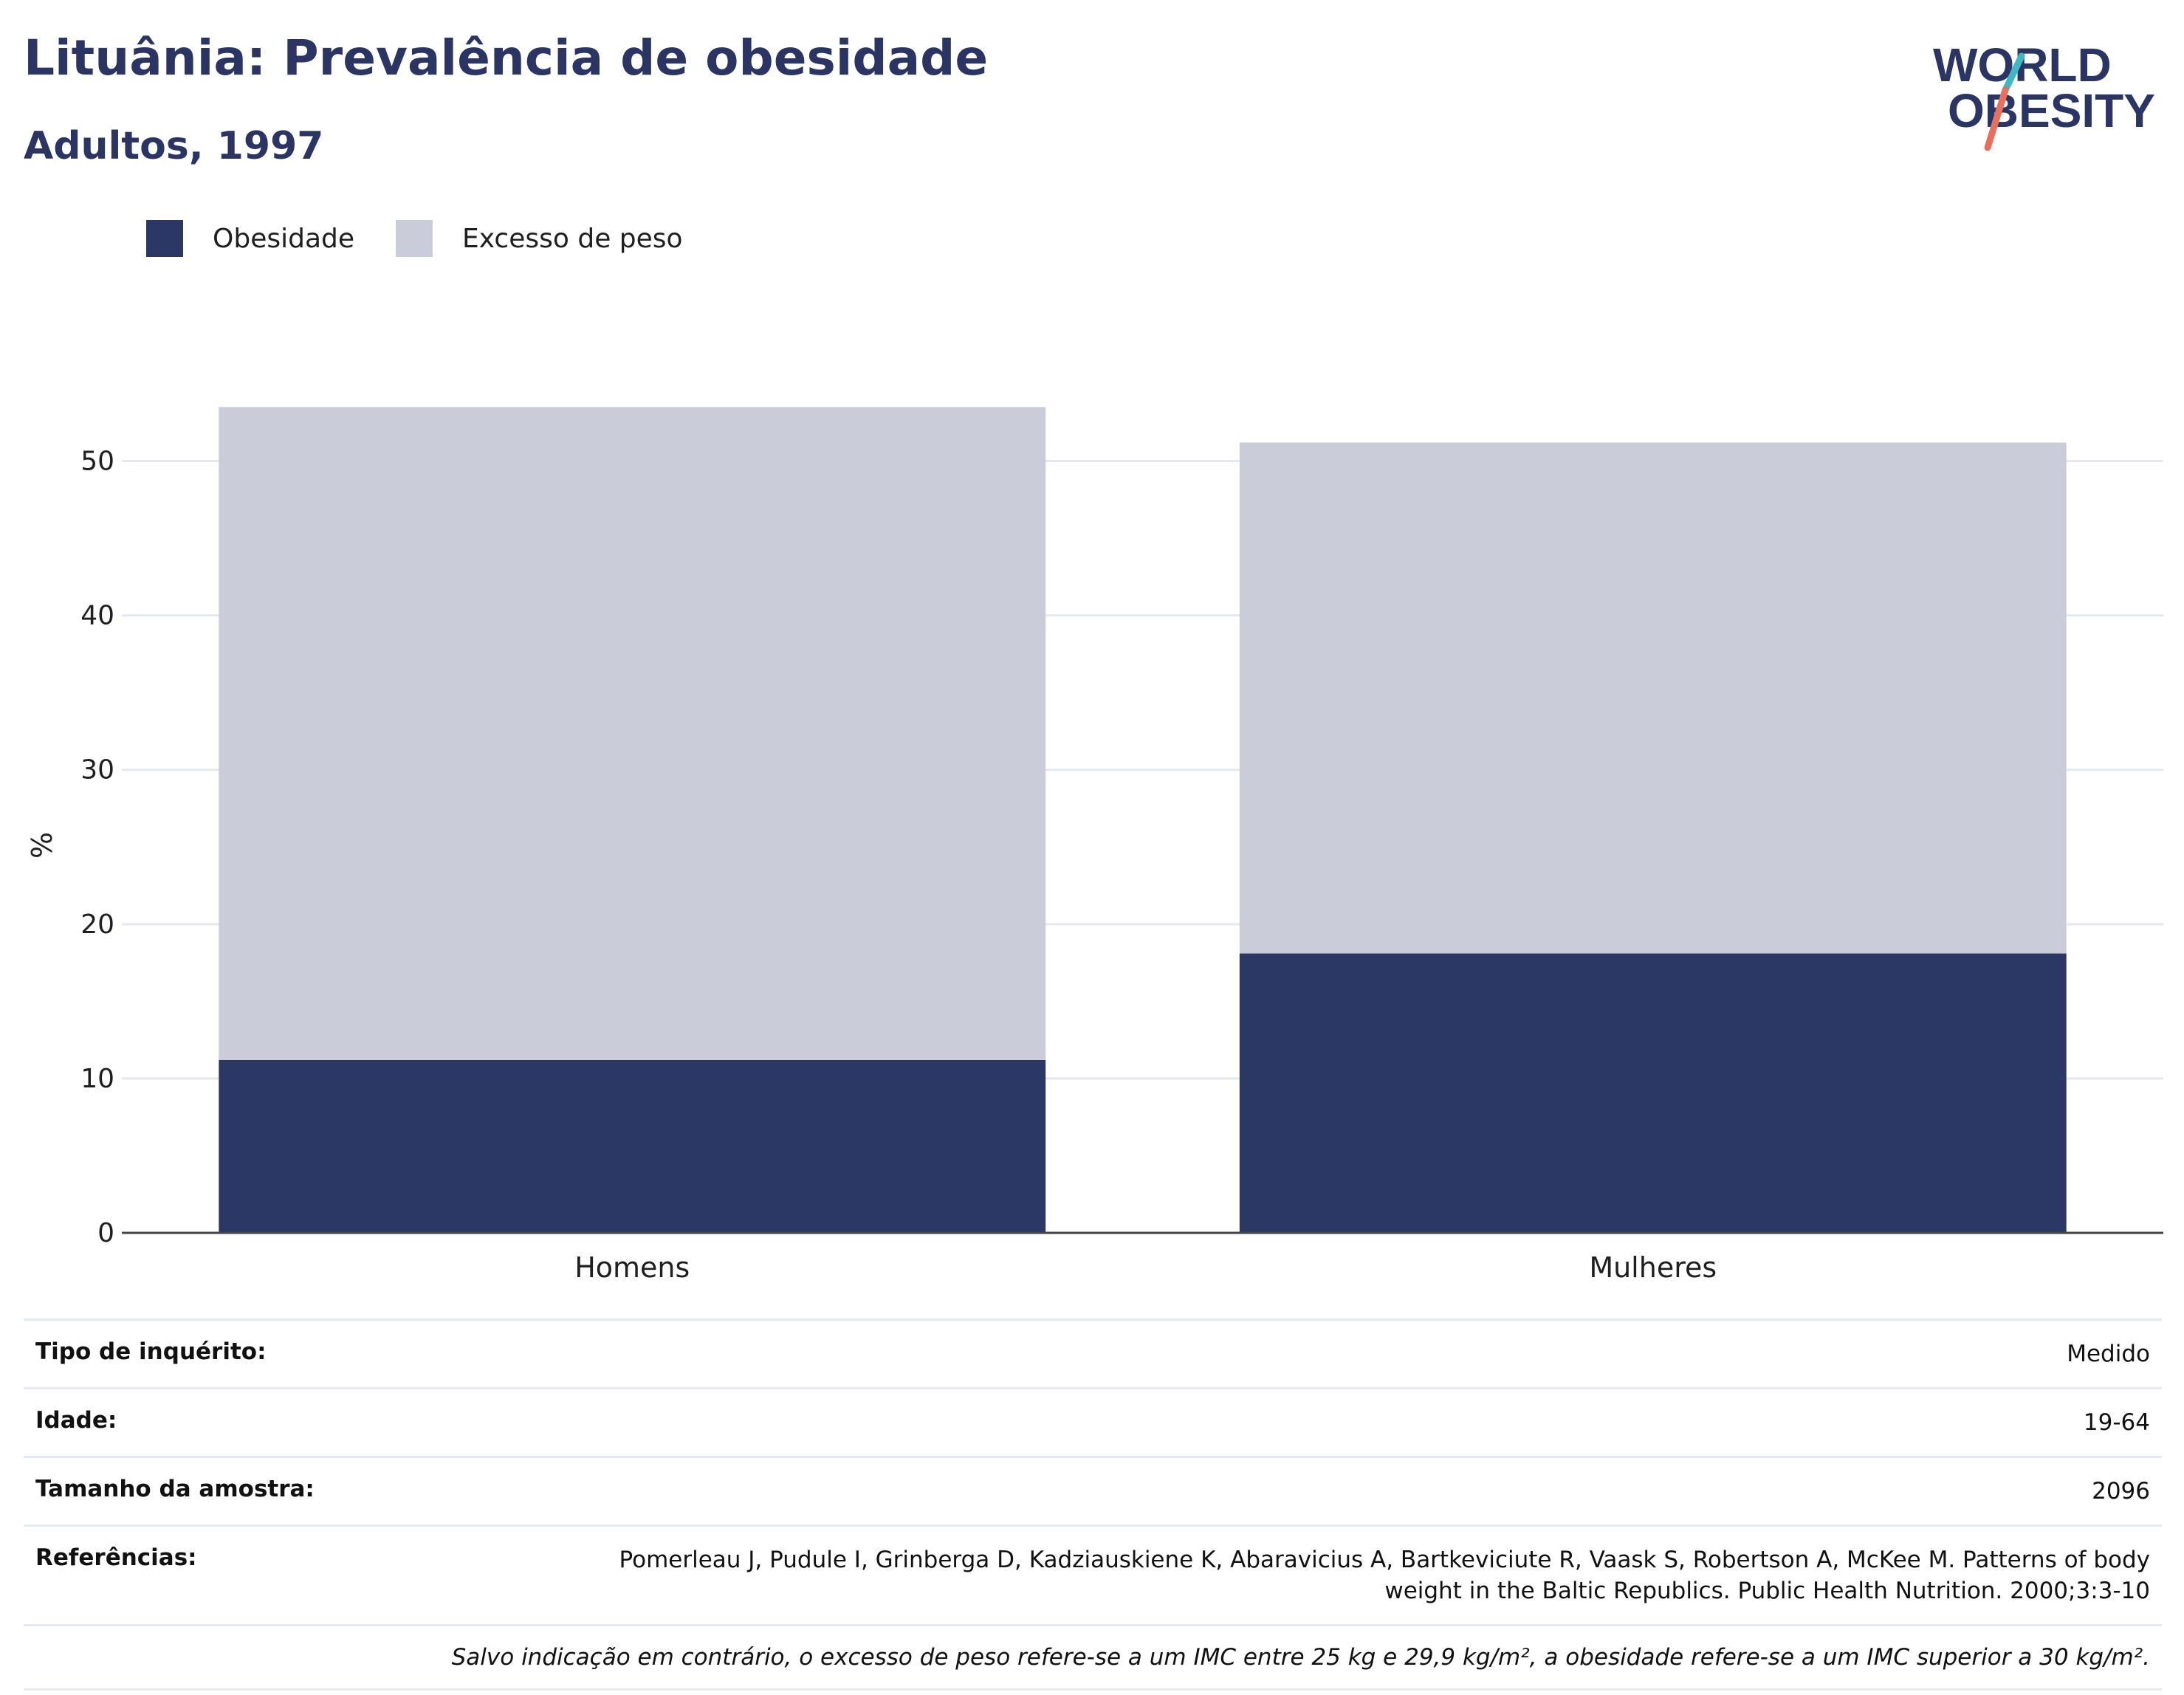 This screenshot has width=2184, height=1695. I want to click on info-value: 19-64, so click(2117, 1422).